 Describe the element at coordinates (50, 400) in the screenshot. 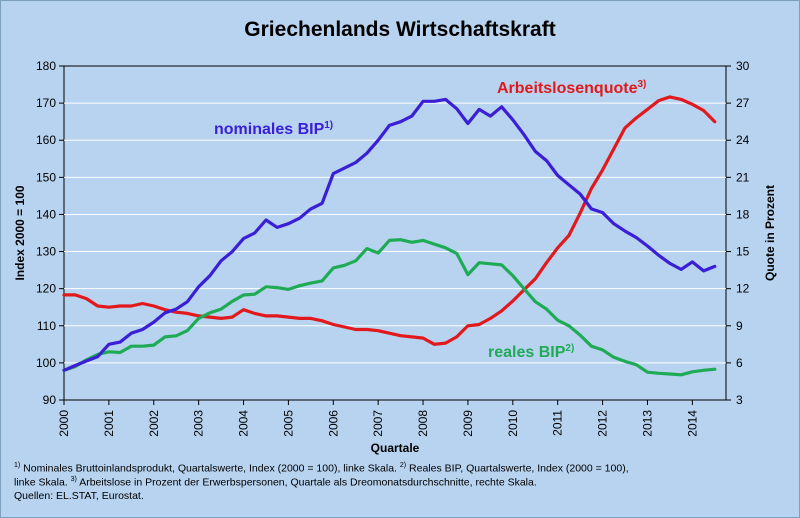

I see `y-left-tick-label: 90` at that location.